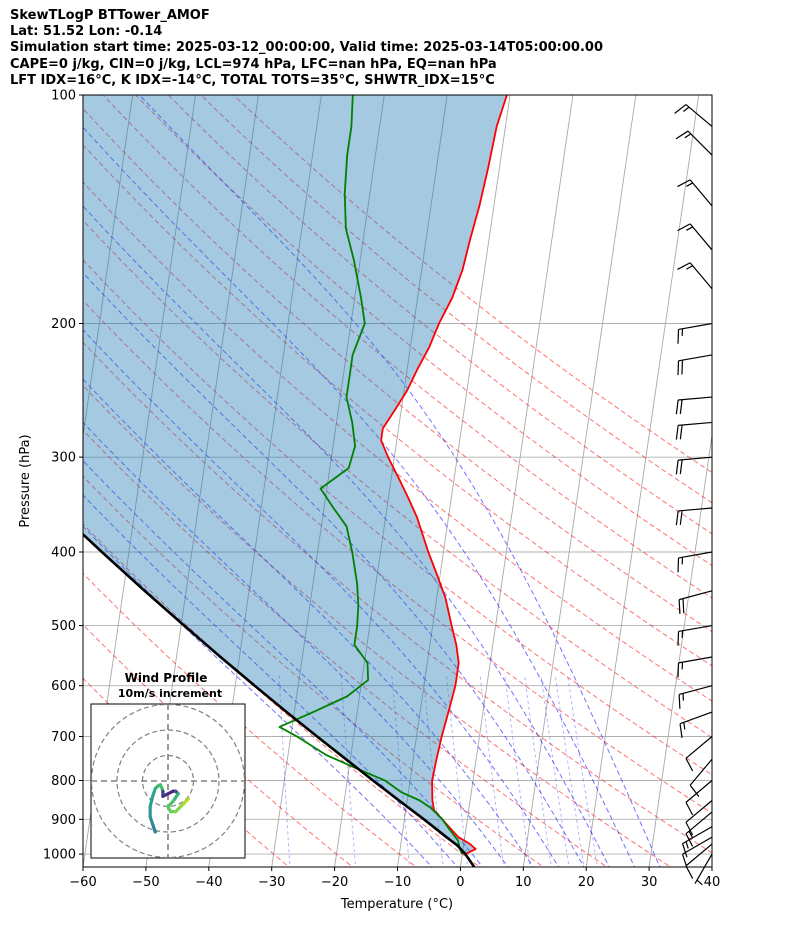 This screenshot has width=794, height=937. Describe the element at coordinates (208, 882) in the screenshot. I see `x-tick-label: −40` at that location.